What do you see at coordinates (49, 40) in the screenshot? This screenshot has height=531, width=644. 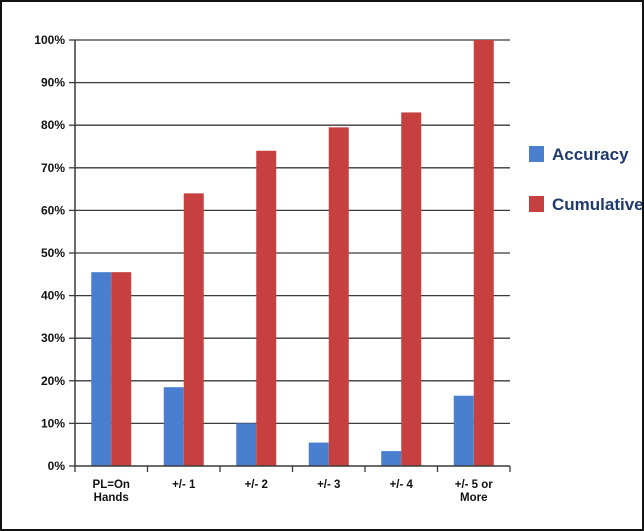 I see `y-tick-label: 100%` at bounding box center [49, 40].